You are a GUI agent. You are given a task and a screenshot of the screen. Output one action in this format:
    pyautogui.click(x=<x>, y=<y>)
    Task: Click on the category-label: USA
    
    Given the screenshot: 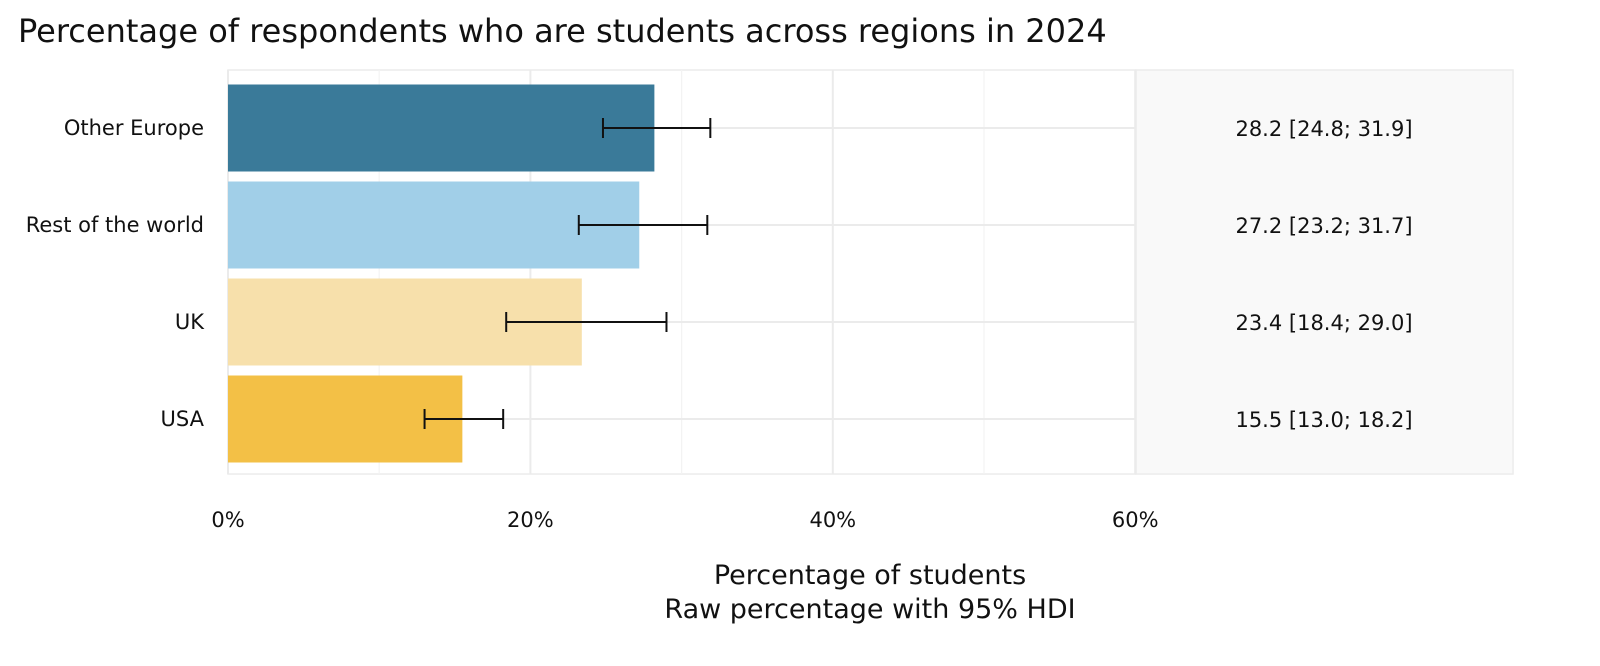 What is the action you would take?
    pyautogui.click(x=183, y=419)
    